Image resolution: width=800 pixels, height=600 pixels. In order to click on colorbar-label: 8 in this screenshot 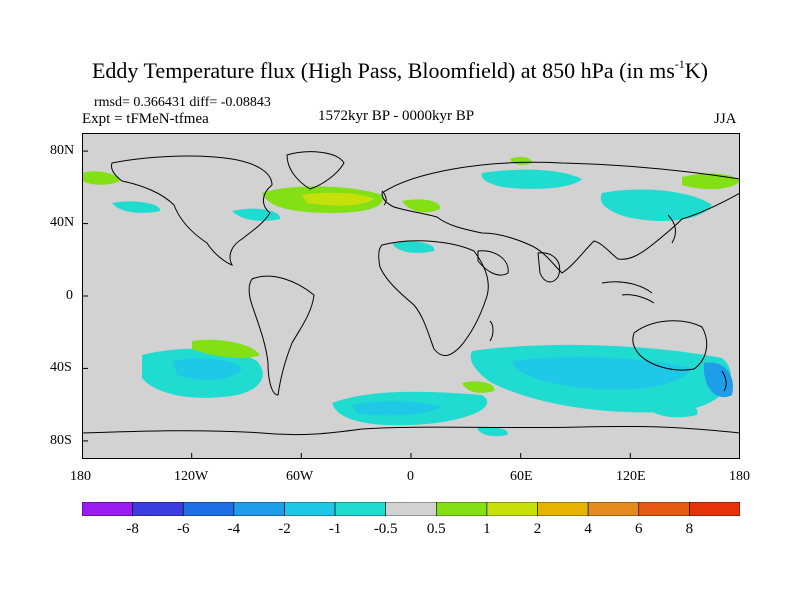, I will do `click(689, 529)`.